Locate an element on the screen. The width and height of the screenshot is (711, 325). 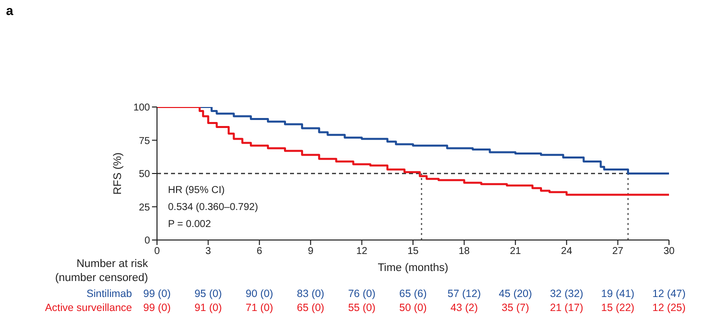
text: Active surveillance is located at coordinates (88, 308).